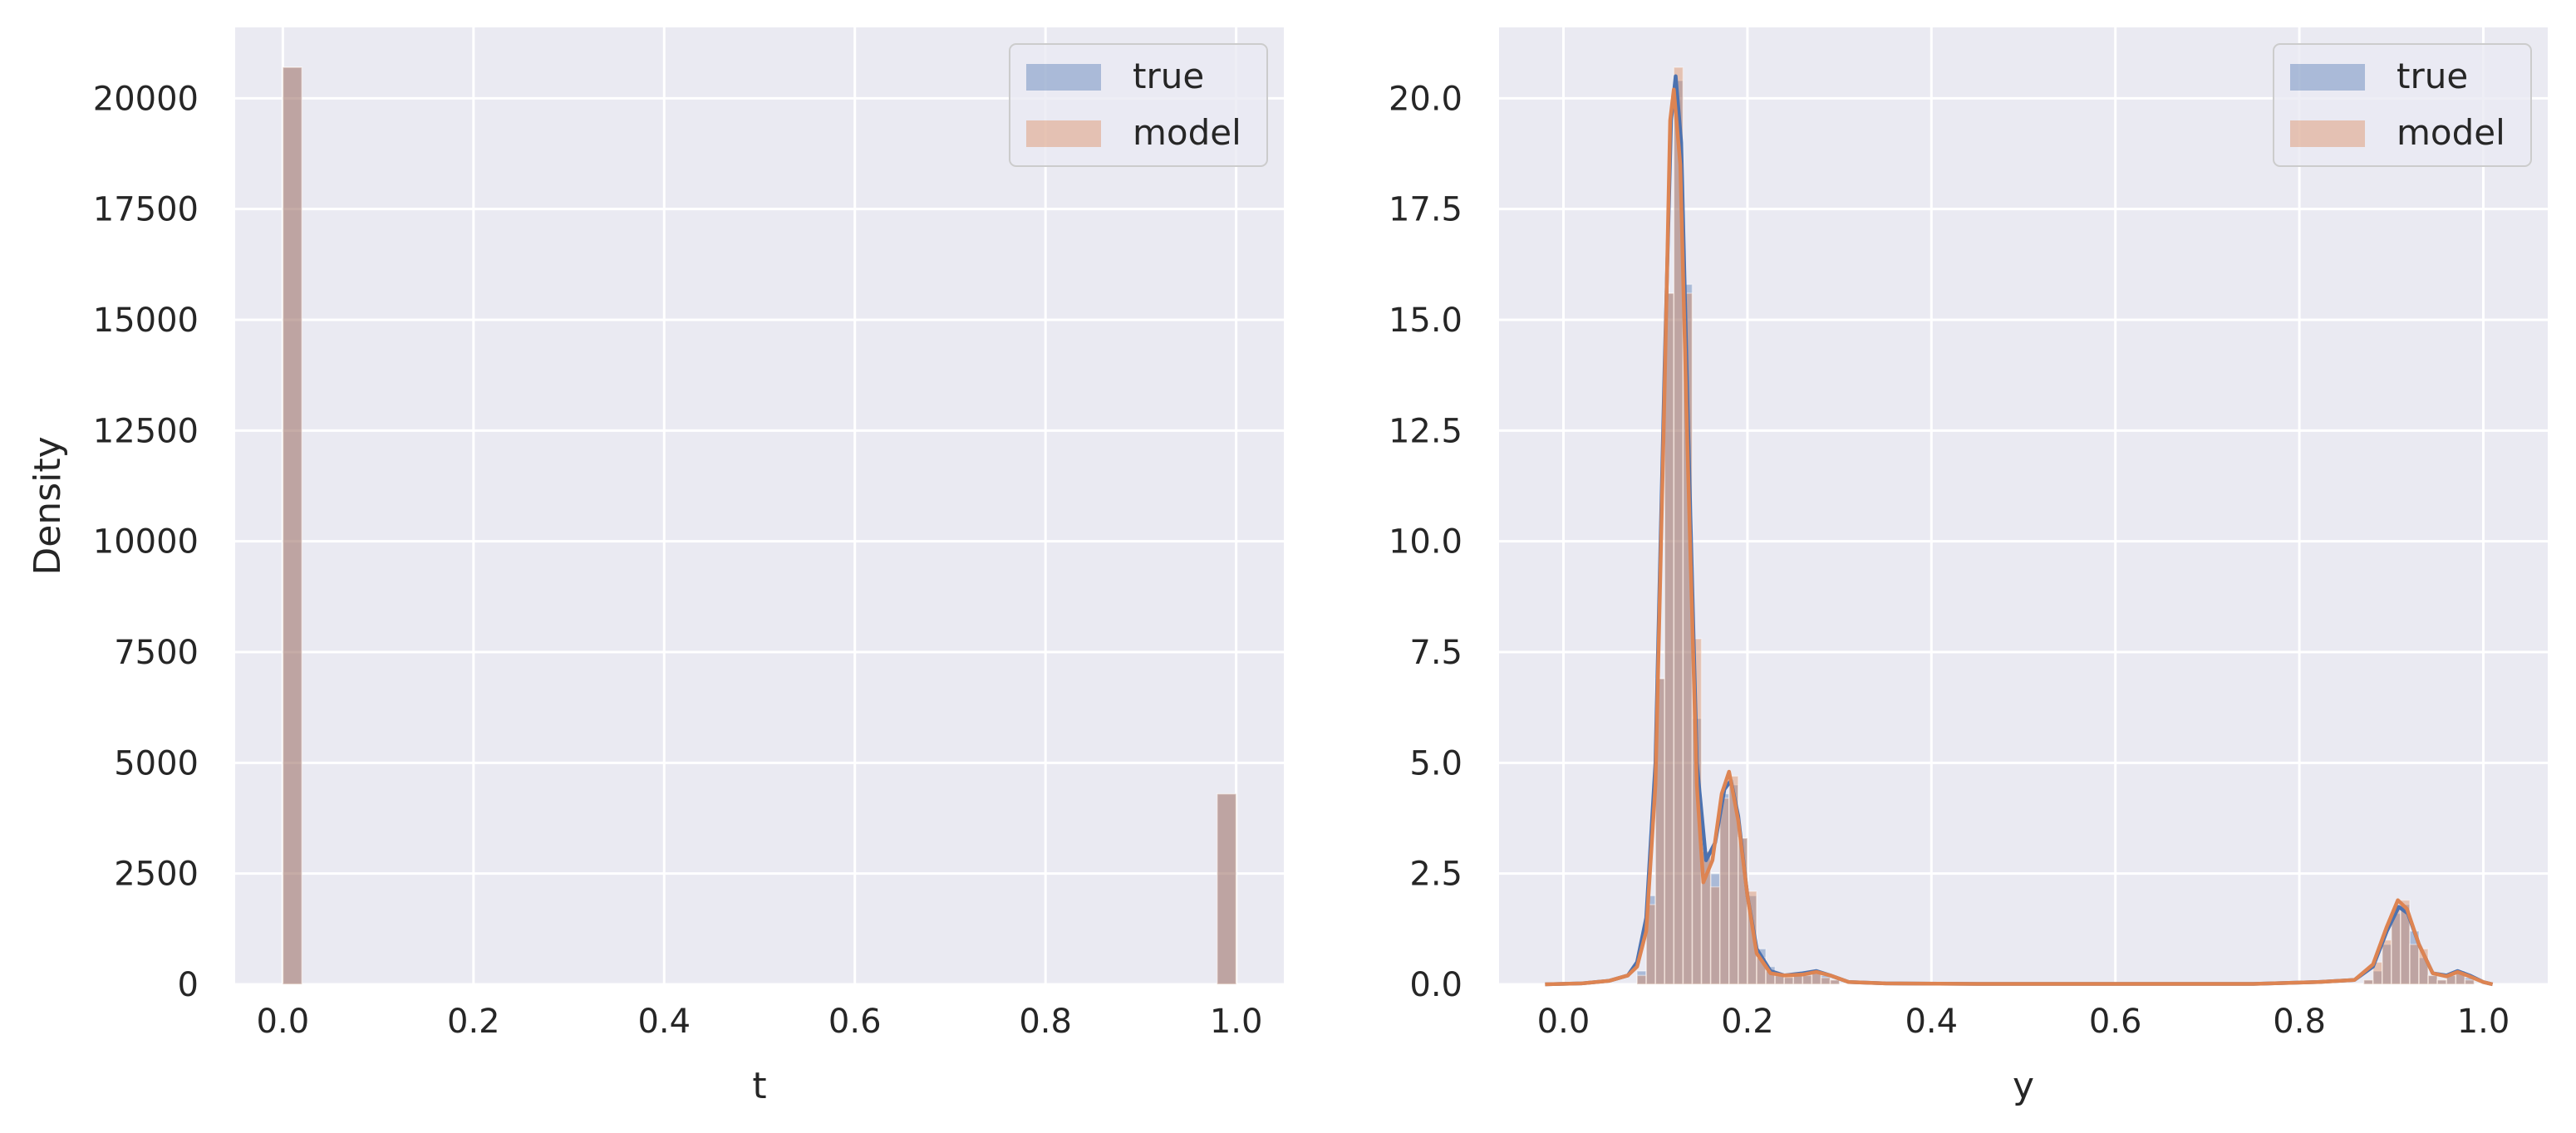 Image resolution: width=2576 pixels, height=1133 pixels. Describe the element at coordinates (156, 875) in the screenshot. I see `y-tick-label: 2500` at that location.